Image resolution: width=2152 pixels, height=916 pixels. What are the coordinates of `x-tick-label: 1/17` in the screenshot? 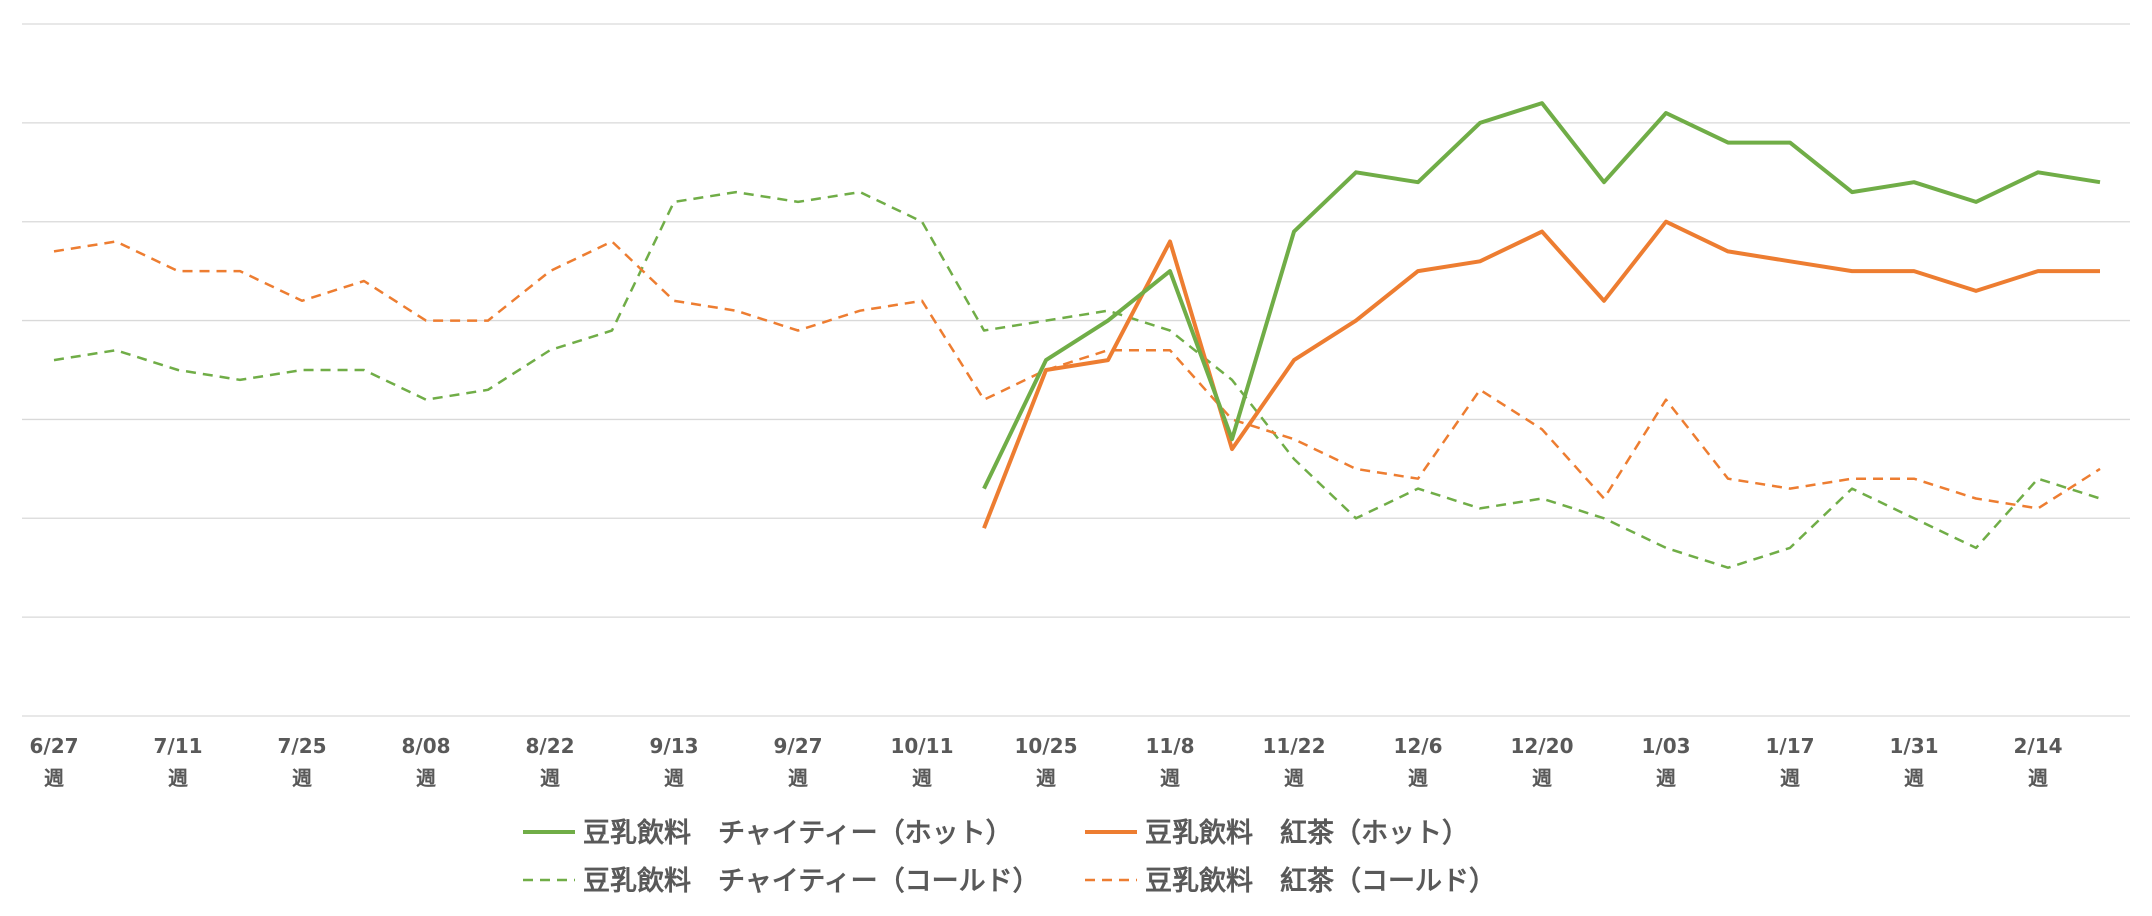 It's located at (1789, 746).